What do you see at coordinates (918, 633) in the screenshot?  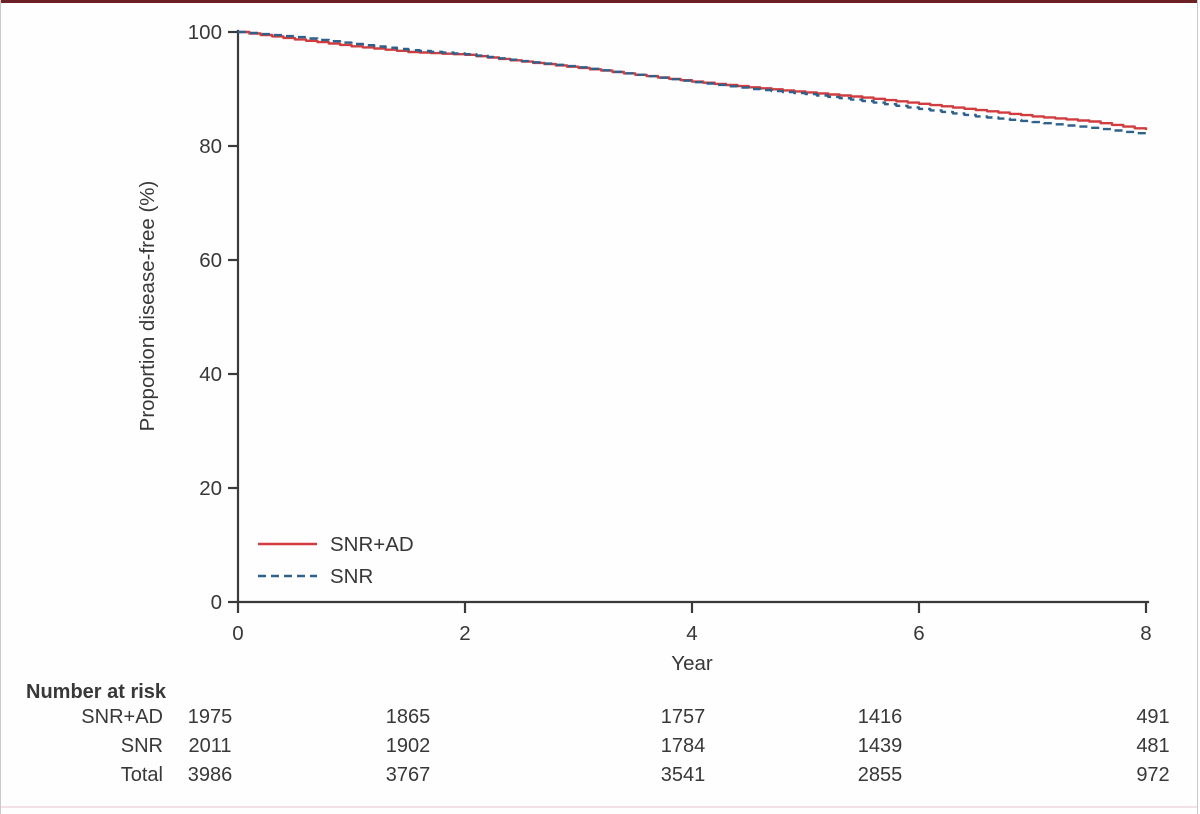 I see `x-tick-label: 6` at bounding box center [918, 633].